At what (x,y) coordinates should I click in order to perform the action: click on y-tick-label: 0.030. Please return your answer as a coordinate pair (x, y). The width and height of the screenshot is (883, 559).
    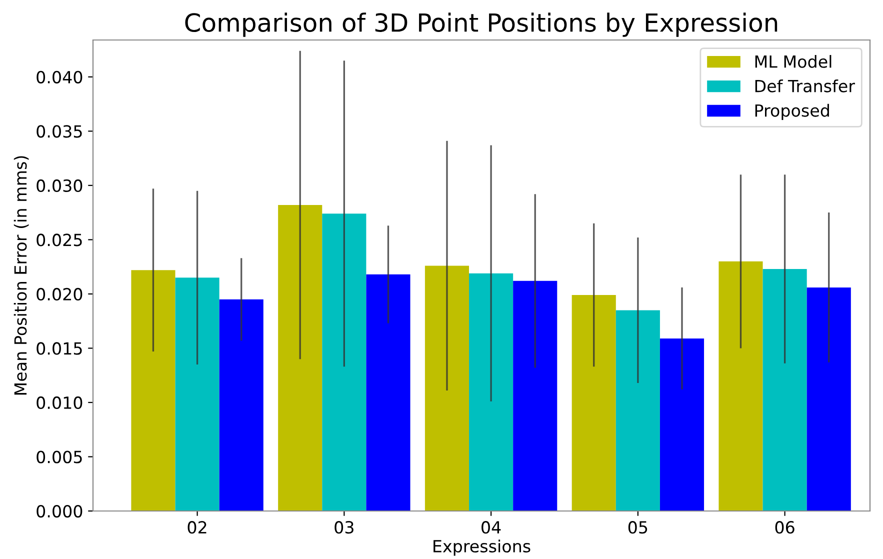
    Looking at the image, I should click on (59, 185).